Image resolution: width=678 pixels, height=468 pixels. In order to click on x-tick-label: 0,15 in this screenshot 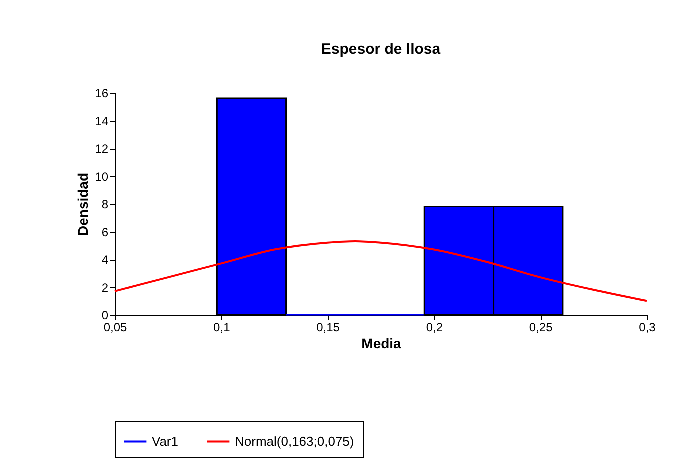, I will do `click(328, 327)`.